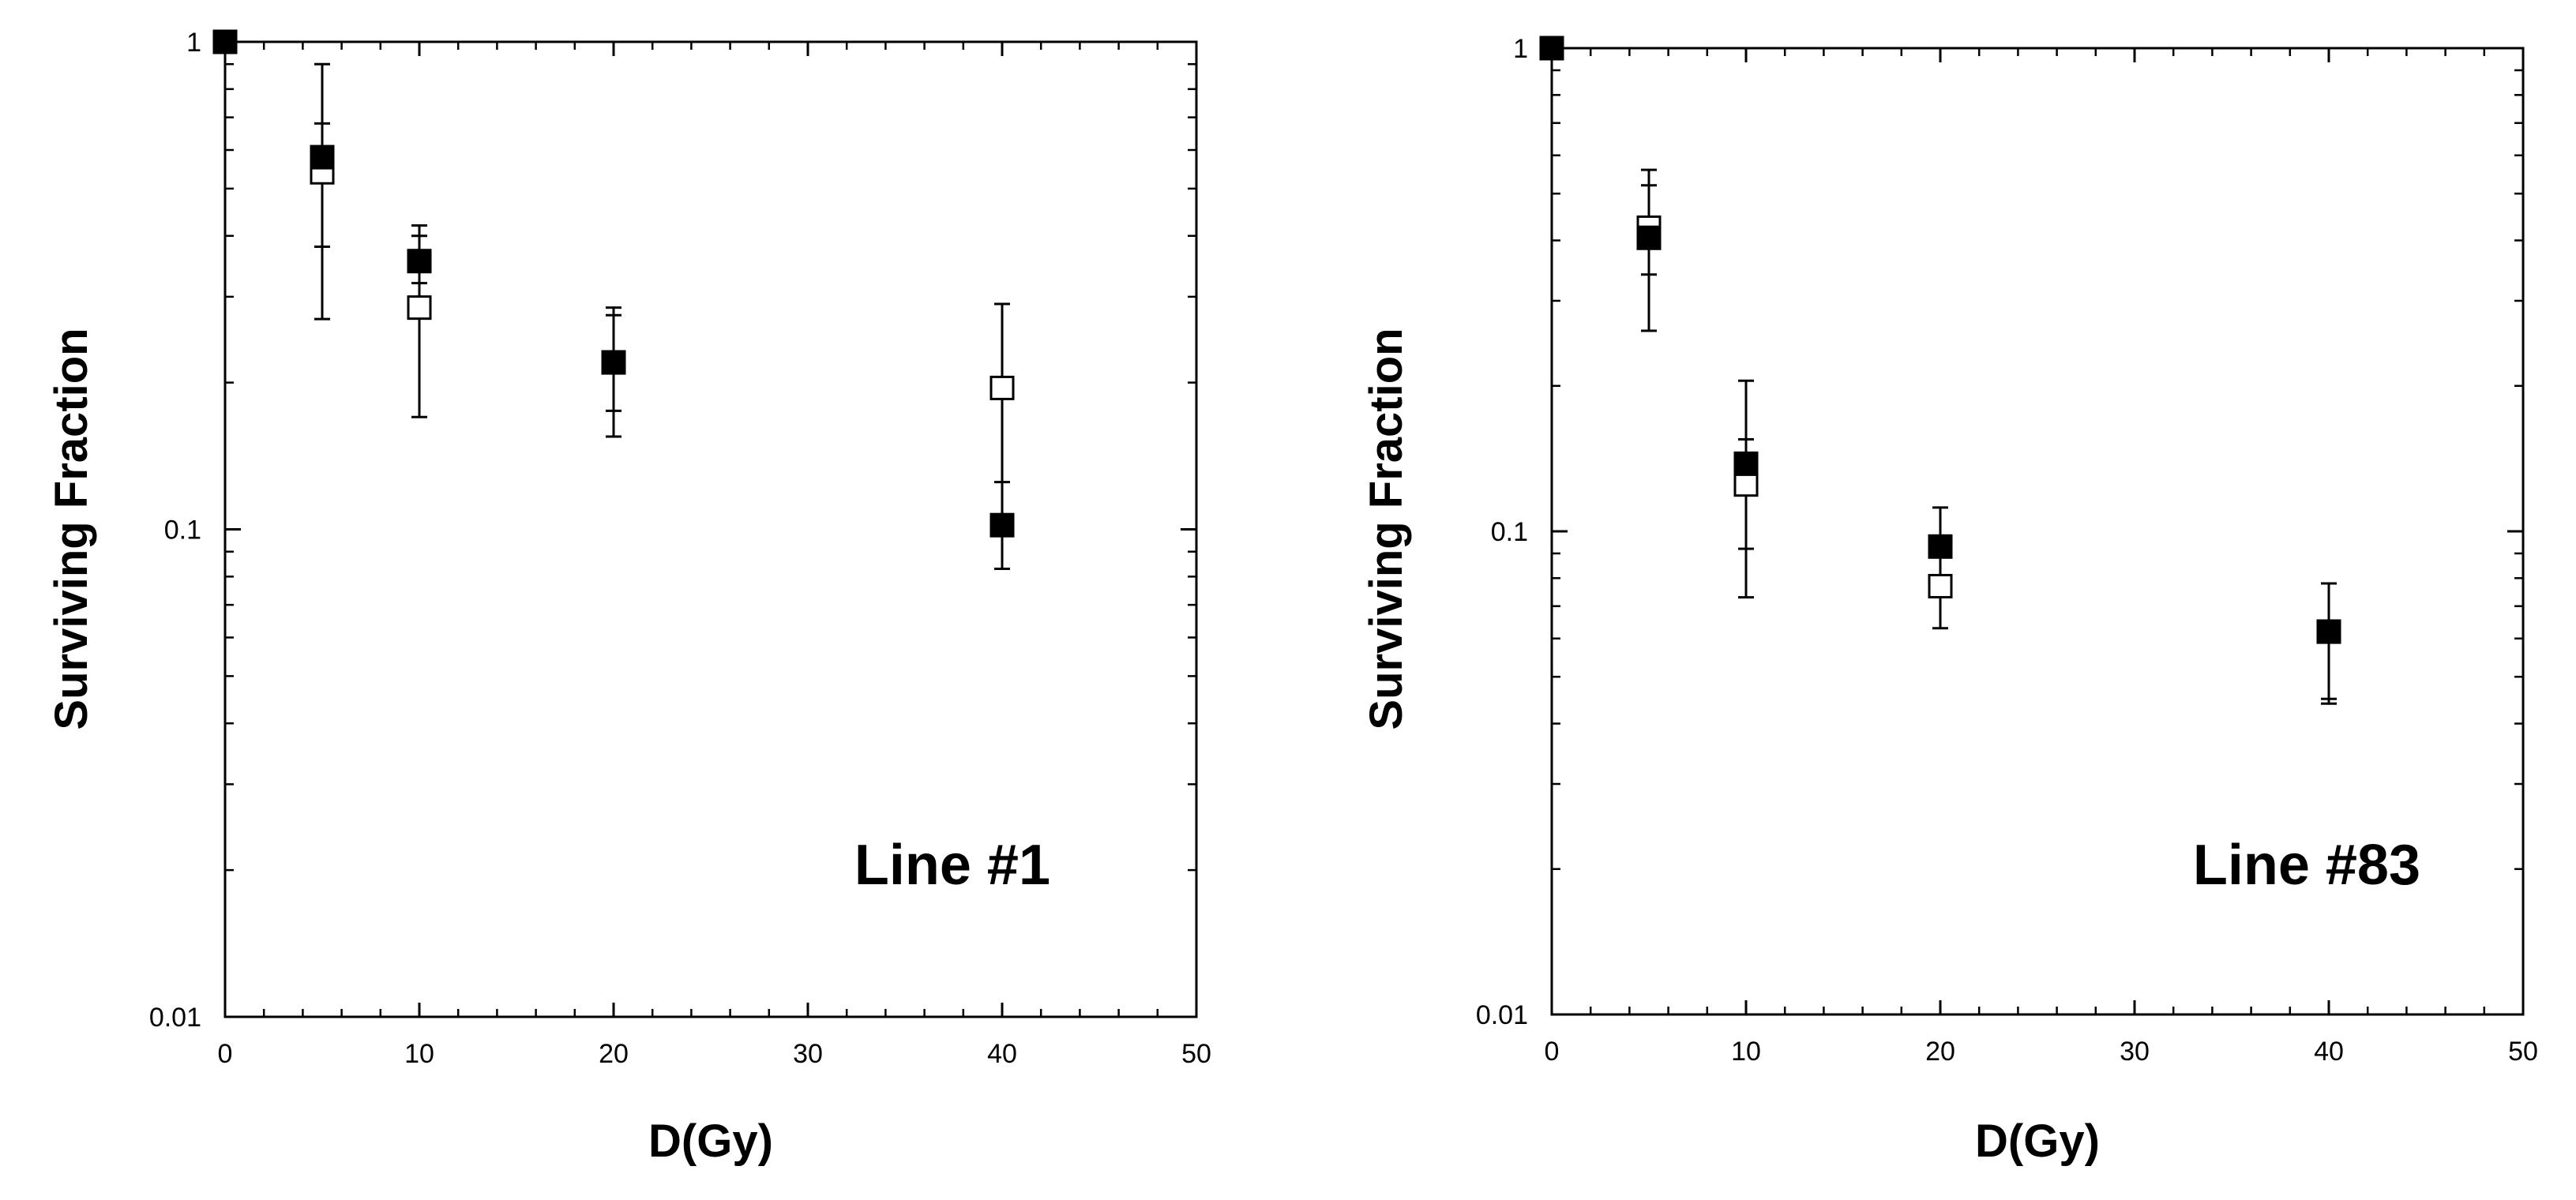  Describe the element at coordinates (952, 865) in the screenshot. I see `panel-label: Line #1` at that location.